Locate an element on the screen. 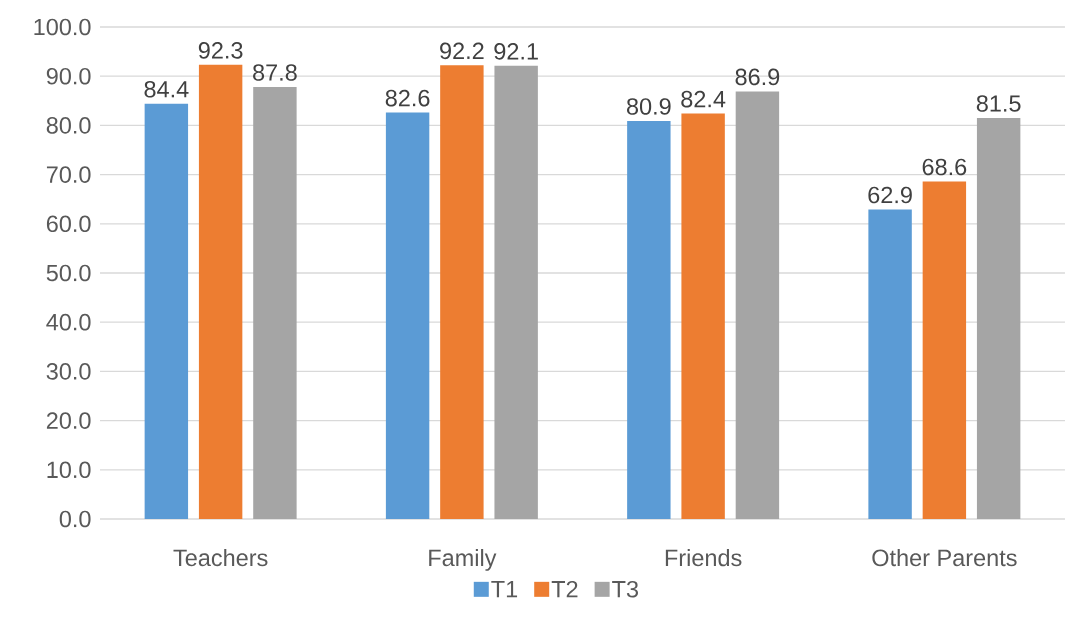  y-tick-label: 90.0 is located at coordinates (68, 76).